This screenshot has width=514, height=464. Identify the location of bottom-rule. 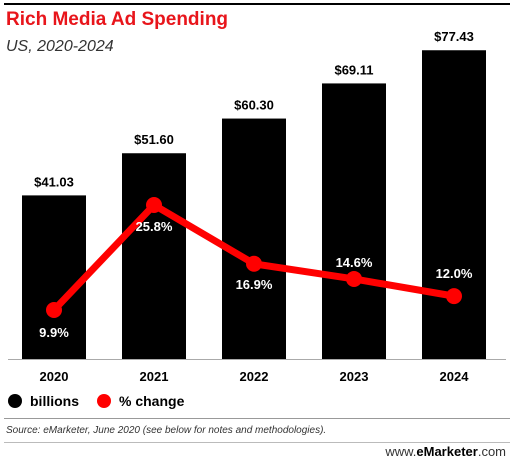
(257, 418).